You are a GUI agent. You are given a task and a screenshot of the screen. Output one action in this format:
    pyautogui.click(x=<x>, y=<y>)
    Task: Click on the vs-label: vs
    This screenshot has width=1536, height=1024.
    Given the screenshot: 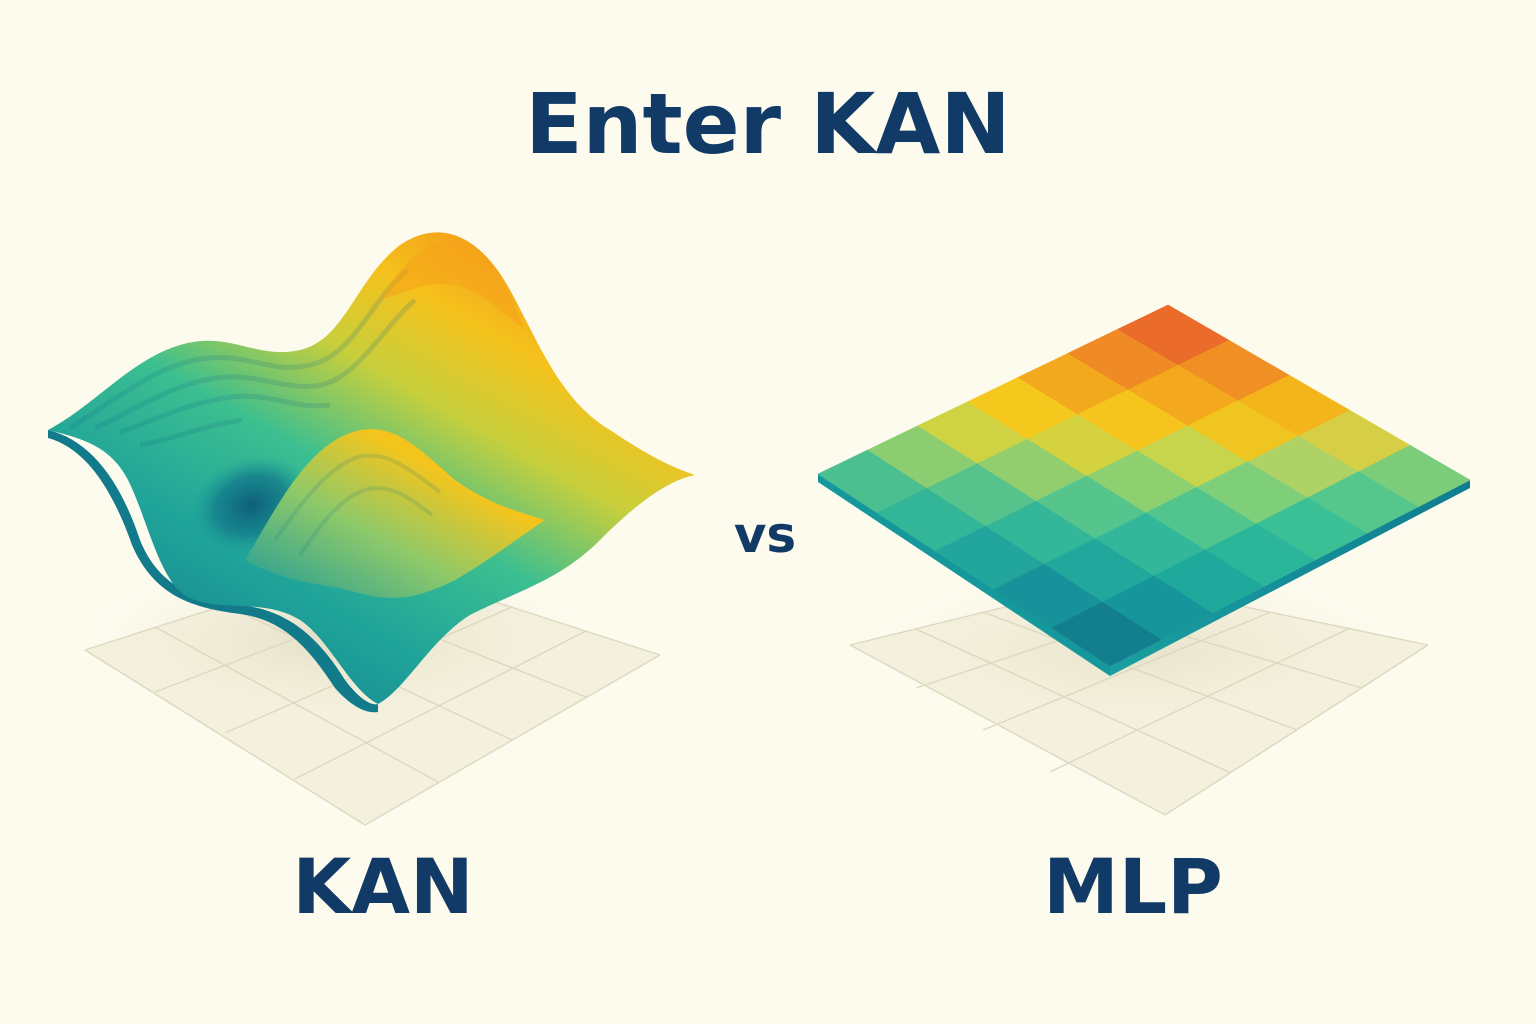 What is the action you would take?
    pyautogui.click(x=765, y=535)
    